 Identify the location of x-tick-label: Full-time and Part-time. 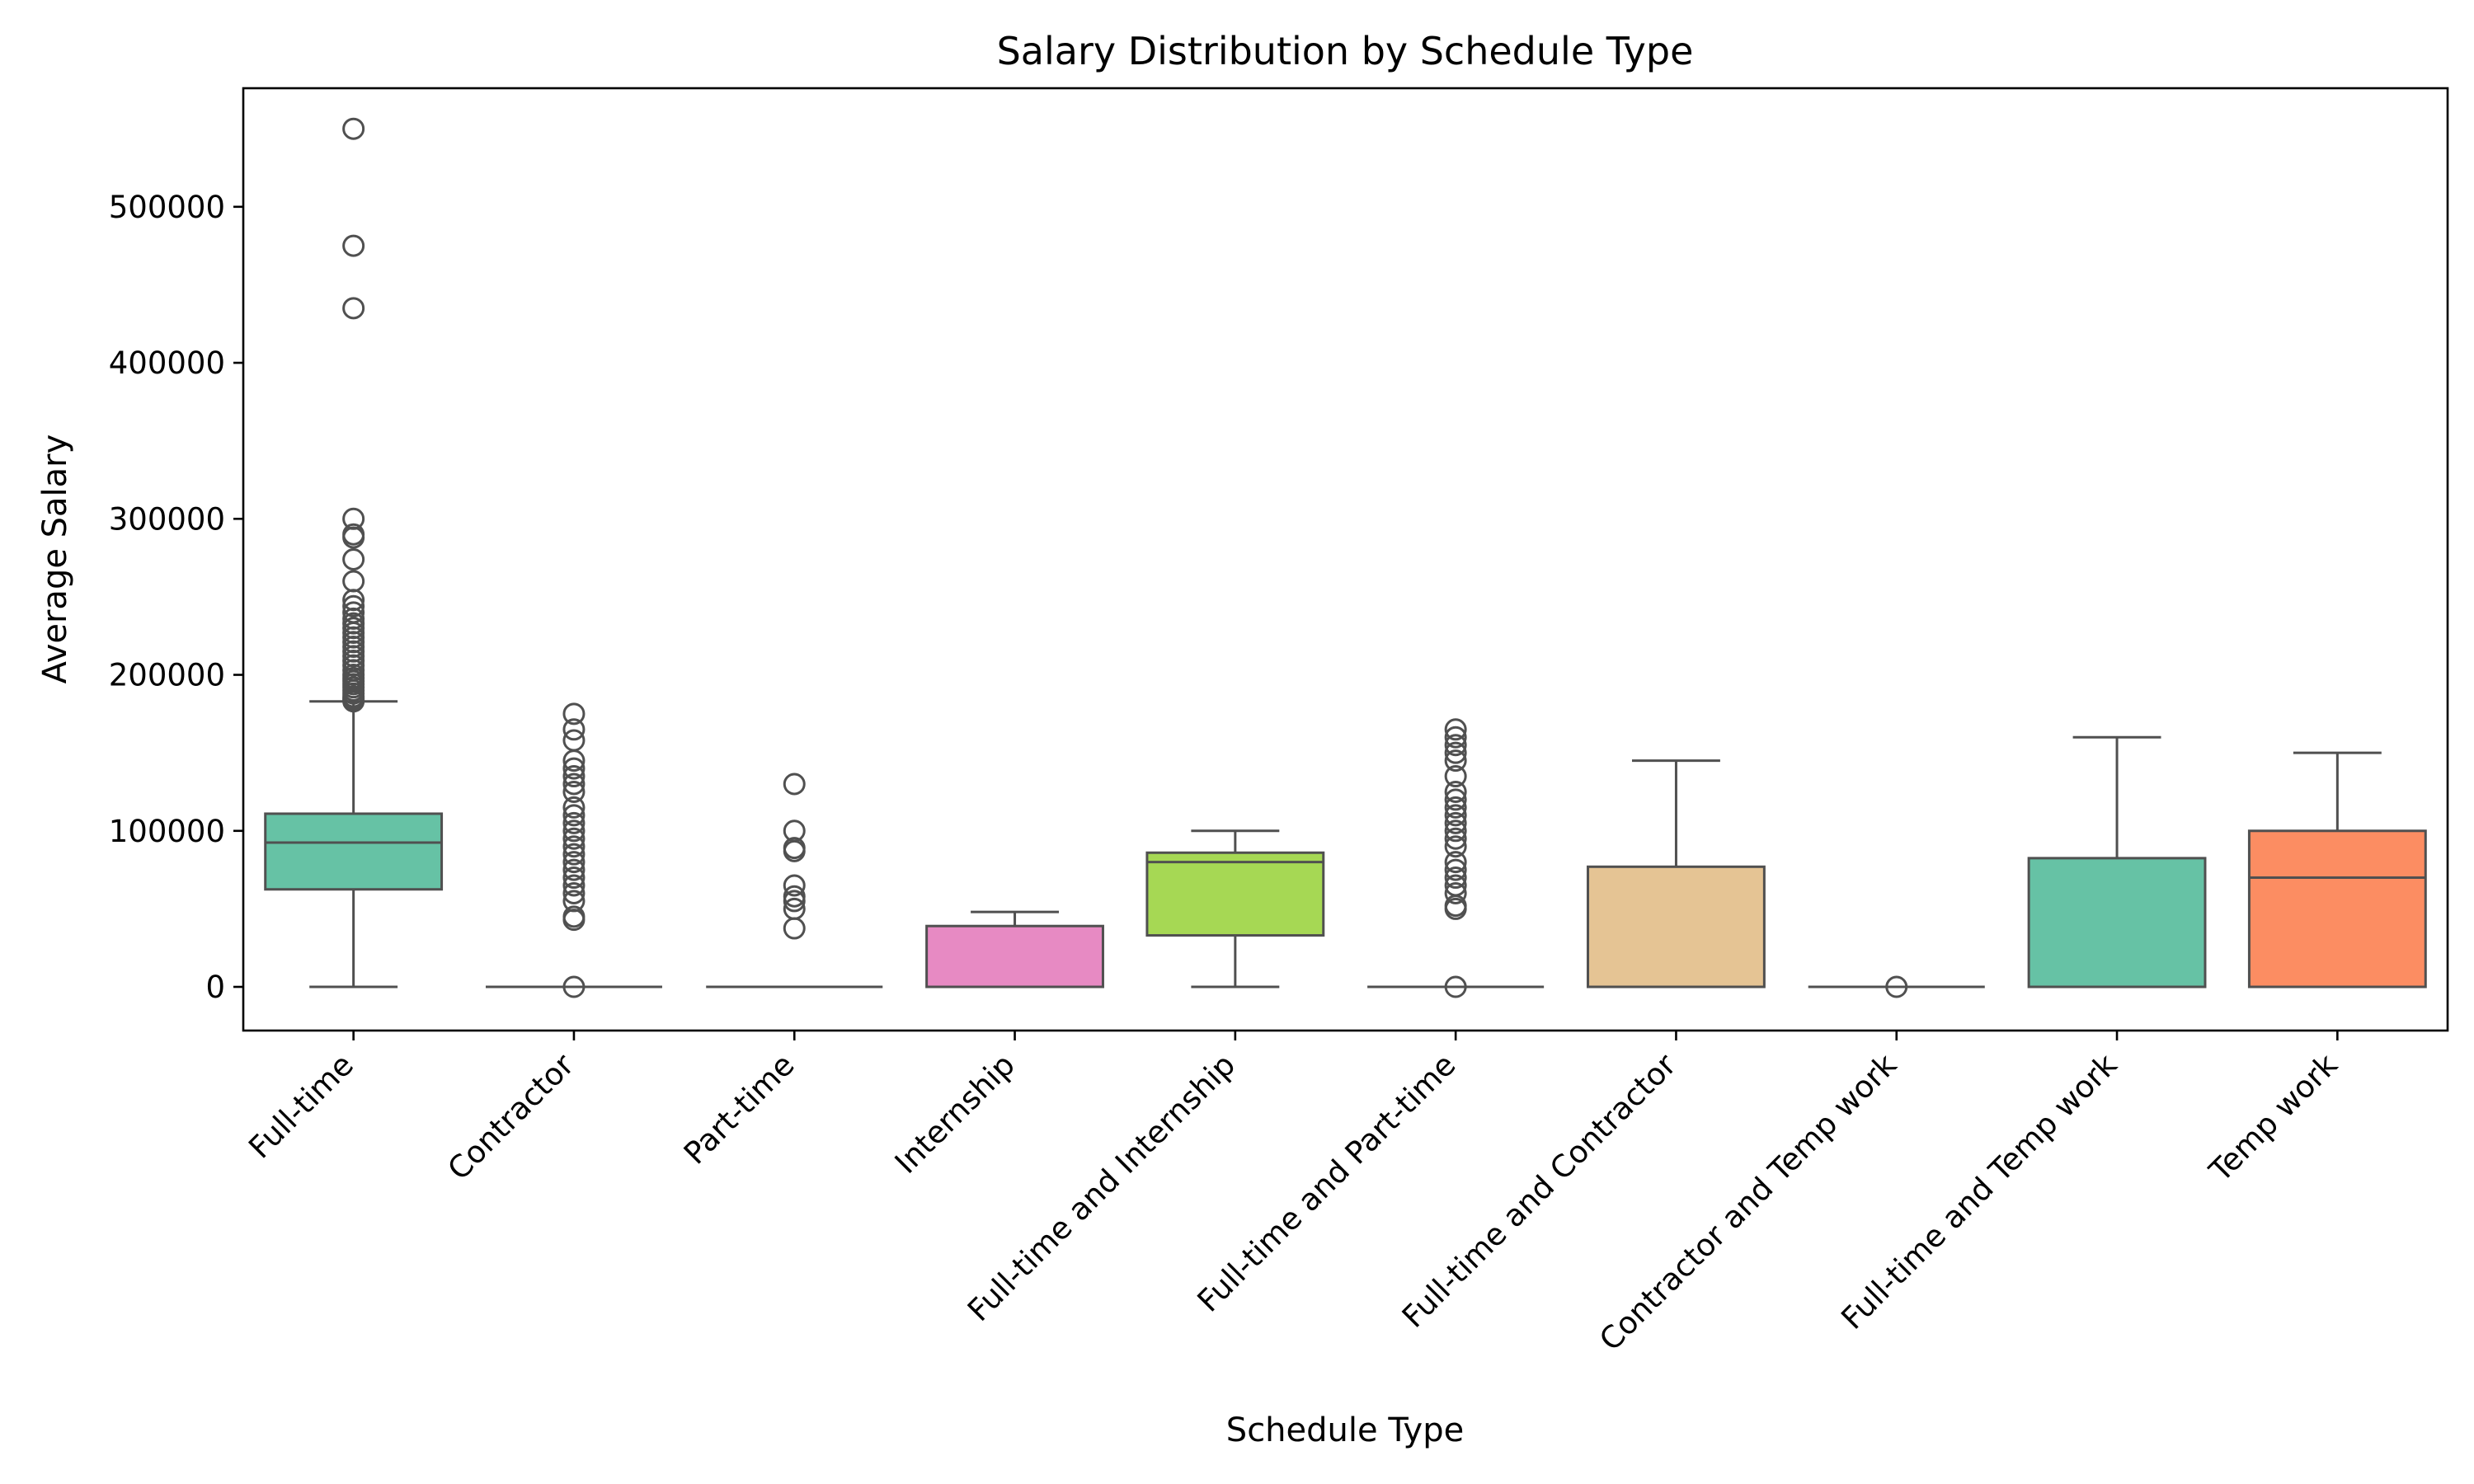
(1327, 1183).